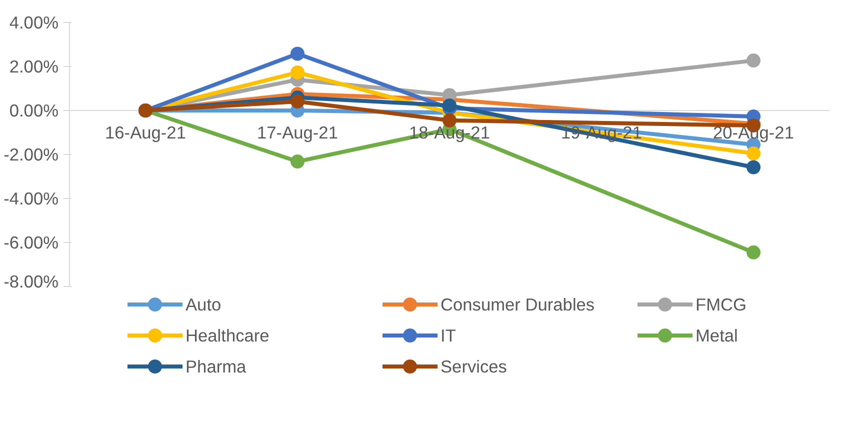 The image size is (868, 442). What do you see at coordinates (228, 336) in the screenshot?
I see `legend-label: Healthcare` at bounding box center [228, 336].